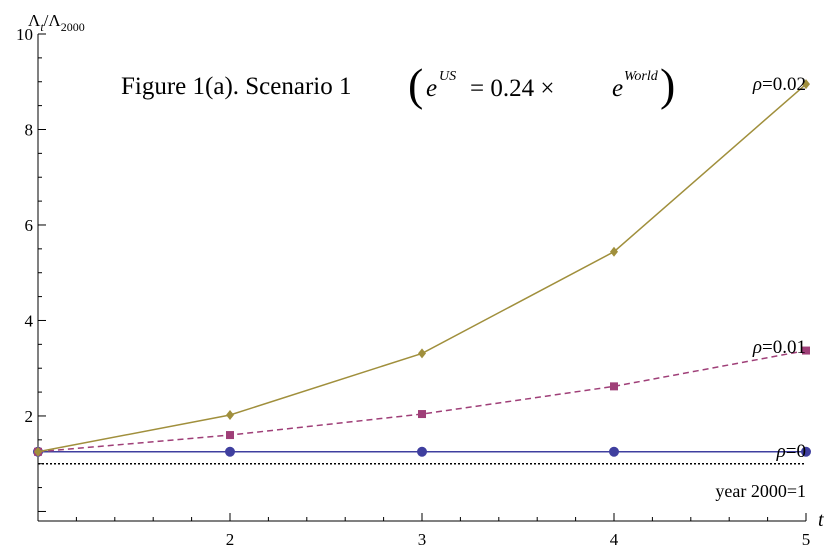  Describe the element at coordinates (34, 20) in the screenshot. I see `y-label-base: Λ` at that location.